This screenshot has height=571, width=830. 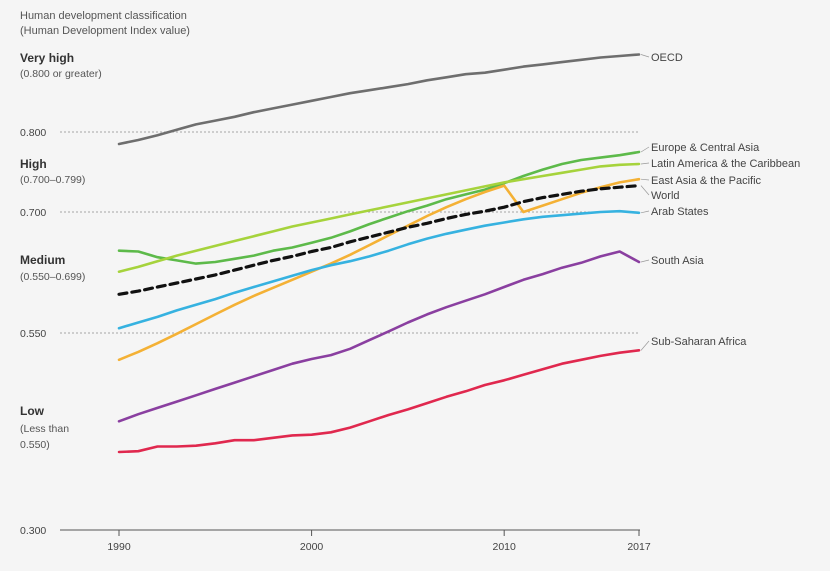 I want to click on series-line-arab-states, so click(x=379, y=269).